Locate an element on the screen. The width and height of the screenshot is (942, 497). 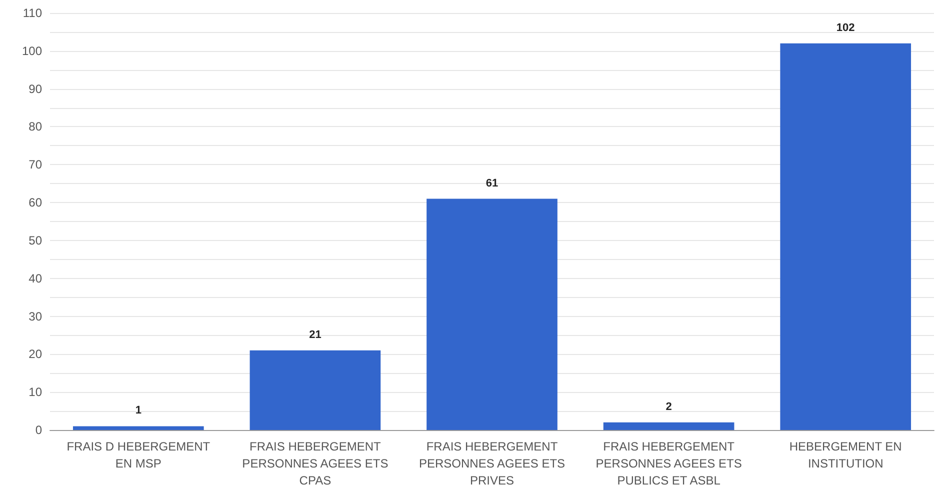
y-tick-label: 20 is located at coordinates (35, 354).